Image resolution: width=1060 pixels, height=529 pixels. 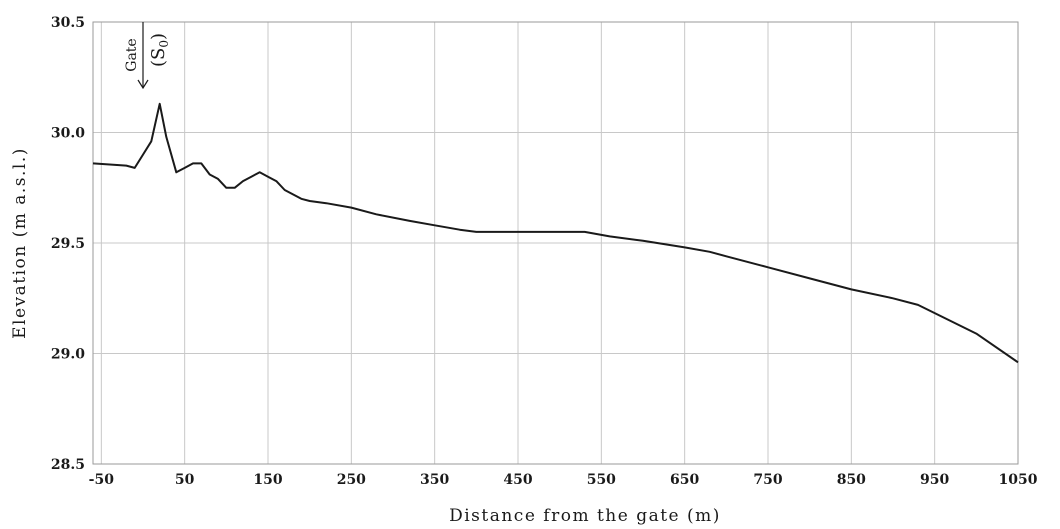 I want to click on x-tick-label: 1050, so click(x=1018, y=480).